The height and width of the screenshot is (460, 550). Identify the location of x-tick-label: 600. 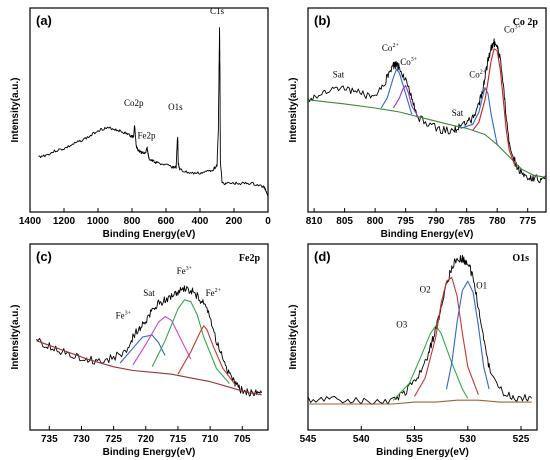
(166, 221).